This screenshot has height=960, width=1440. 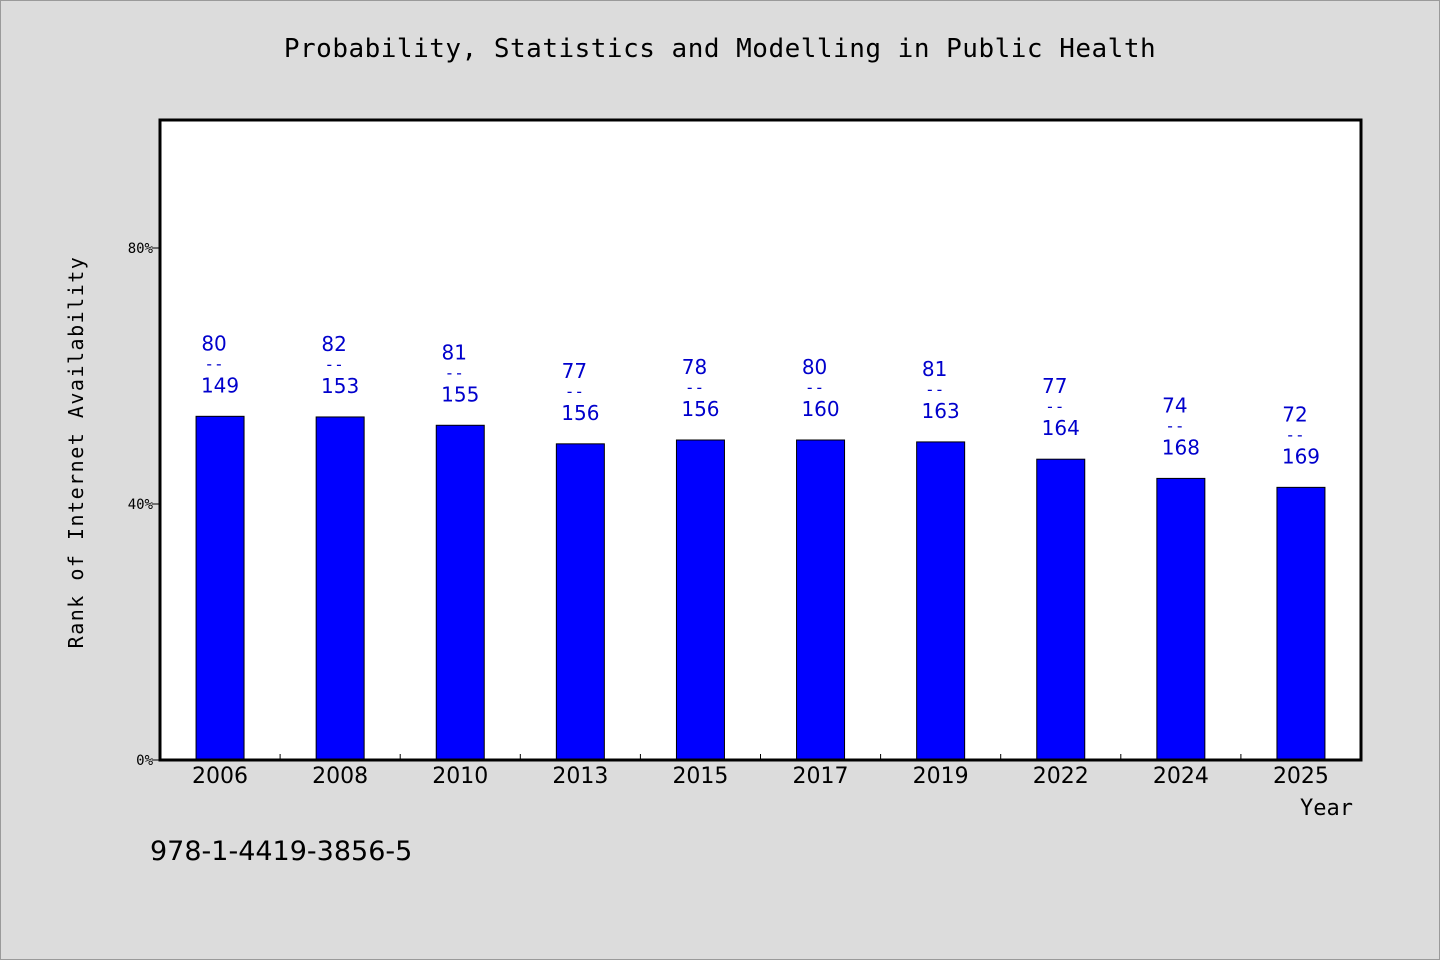 What do you see at coordinates (820, 409) in the screenshot?
I see `bar-label-bottom: 160` at bounding box center [820, 409].